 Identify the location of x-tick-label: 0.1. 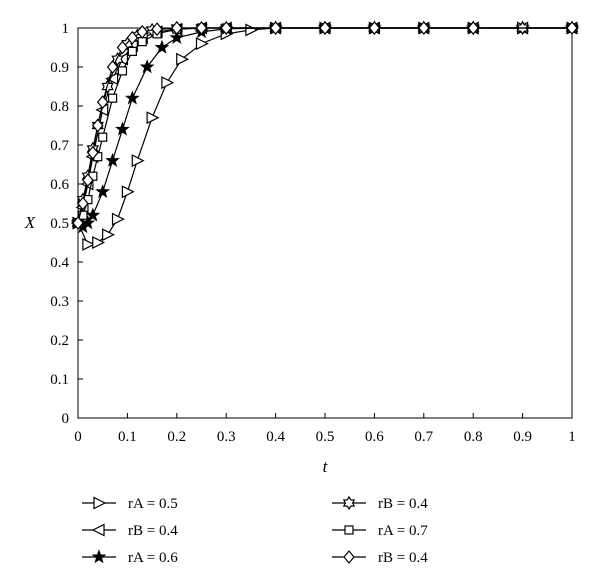
(127, 437).